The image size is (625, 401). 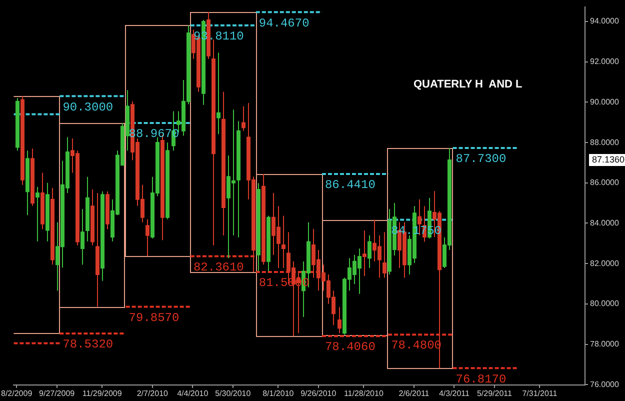 I want to click on text: 87.1360, so click(x=608, y=159).